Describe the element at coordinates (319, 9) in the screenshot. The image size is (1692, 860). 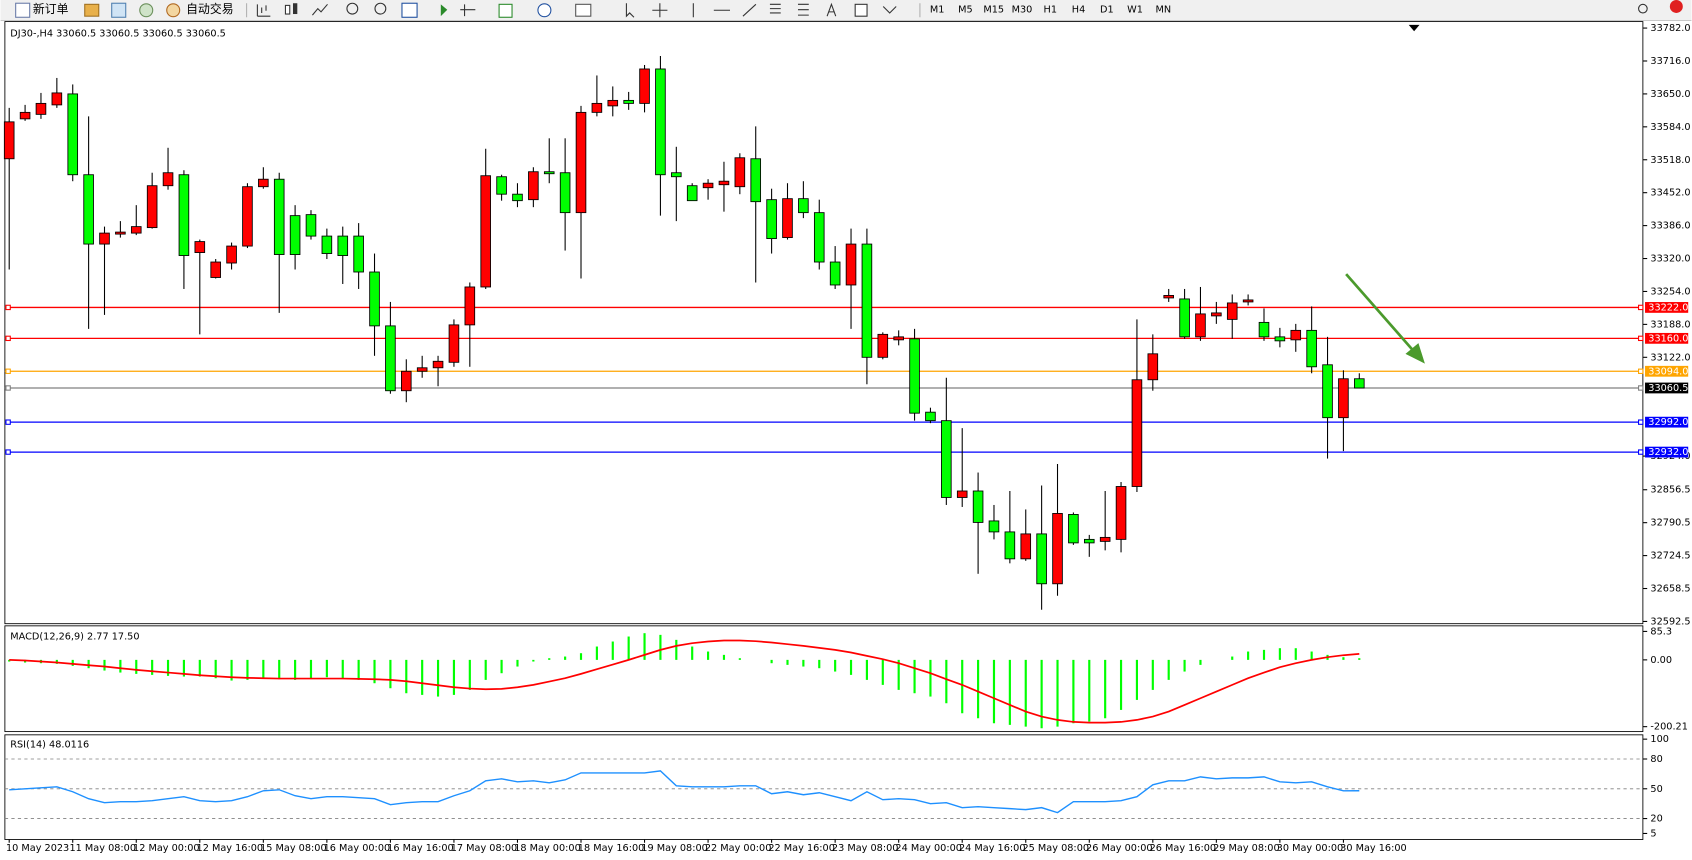
I see `line-chart-button` at that location.